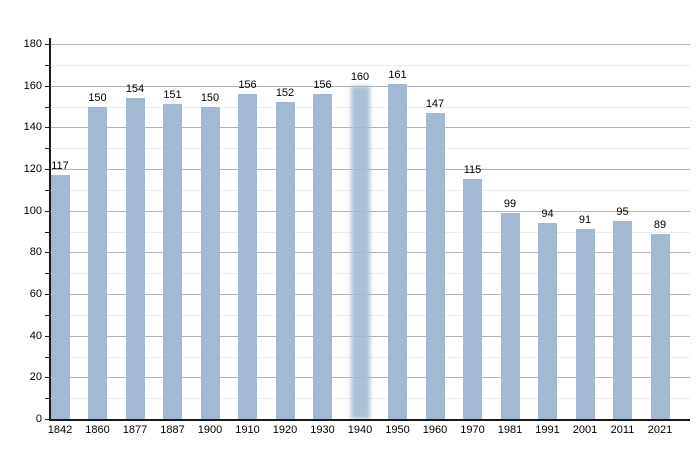 The image size is (700, 450). I want to click on y-axis-tick-label: 40, so click(35, 335).